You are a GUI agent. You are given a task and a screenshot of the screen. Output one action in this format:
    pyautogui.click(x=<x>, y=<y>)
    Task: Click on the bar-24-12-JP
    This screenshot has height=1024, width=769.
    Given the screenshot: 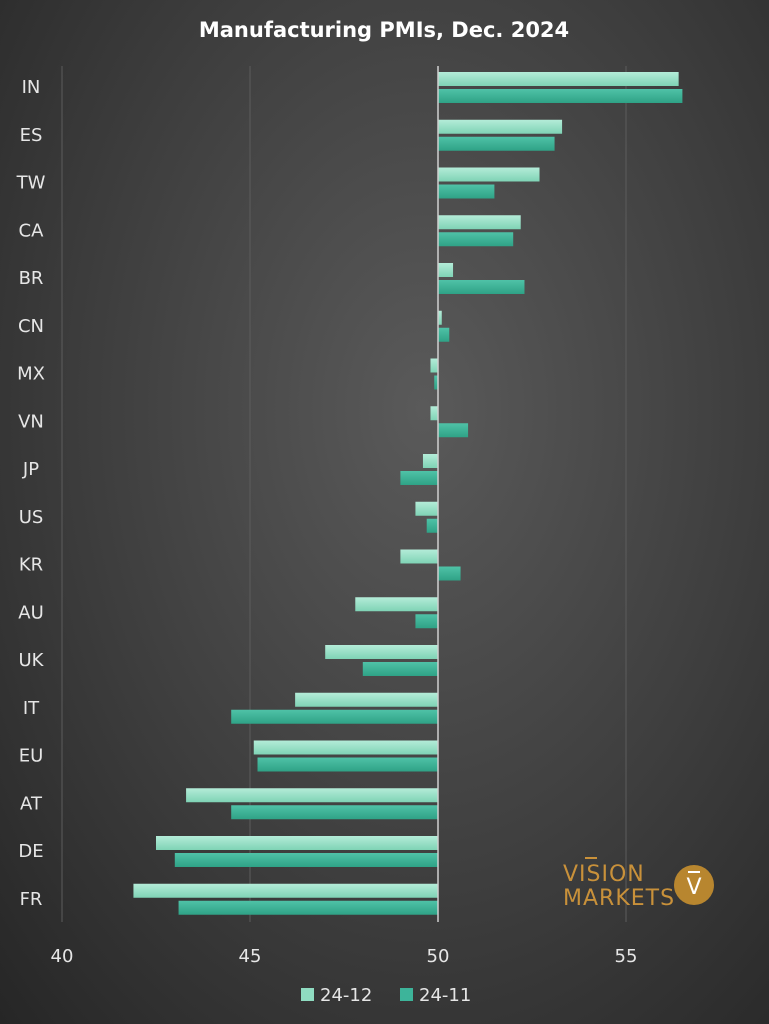 What is the action you would take?
    pyautogui.click(x=430, y=461)
    